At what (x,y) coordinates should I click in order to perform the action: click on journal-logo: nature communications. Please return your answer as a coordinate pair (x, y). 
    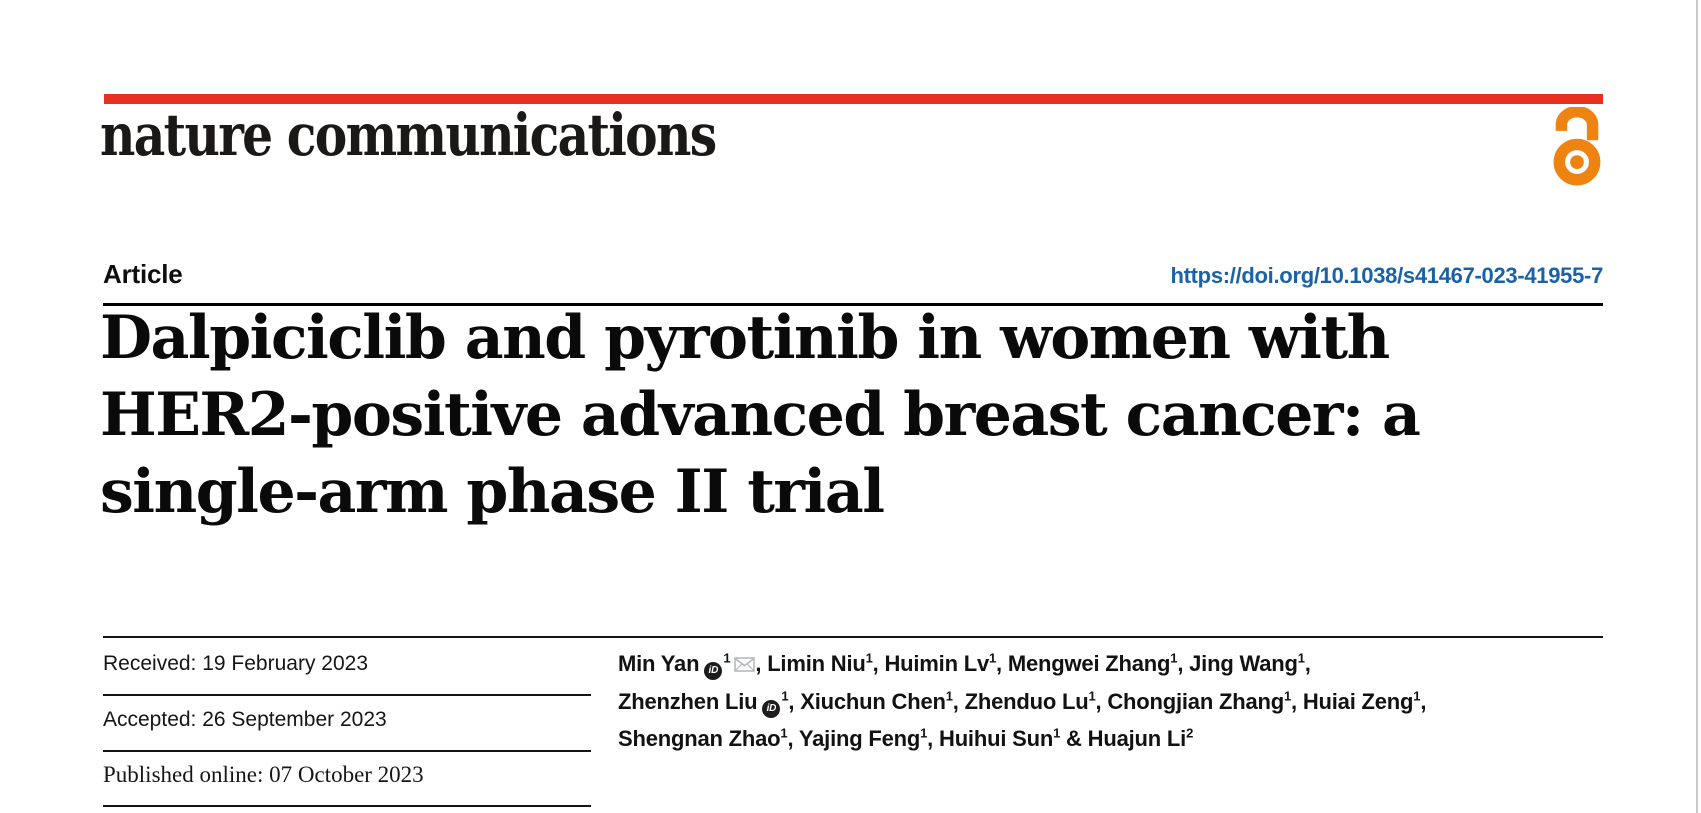
    Looking at the image, I should click on (408, 135).